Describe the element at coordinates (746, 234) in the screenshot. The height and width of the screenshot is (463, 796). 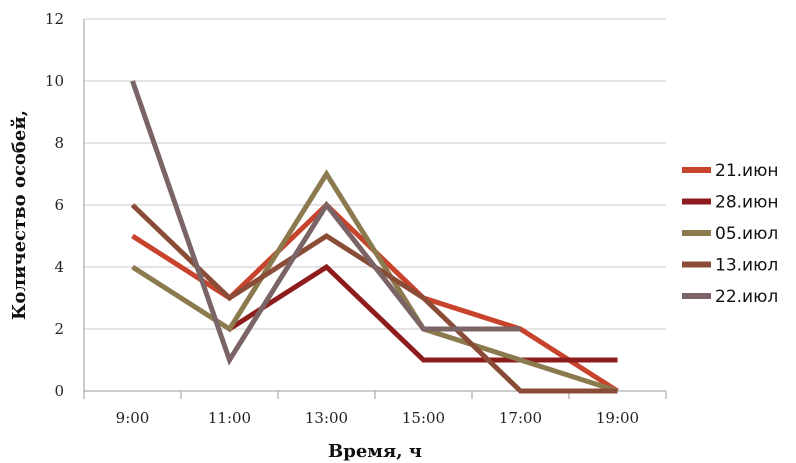
I see `legend-label: 05.июл` at that location.